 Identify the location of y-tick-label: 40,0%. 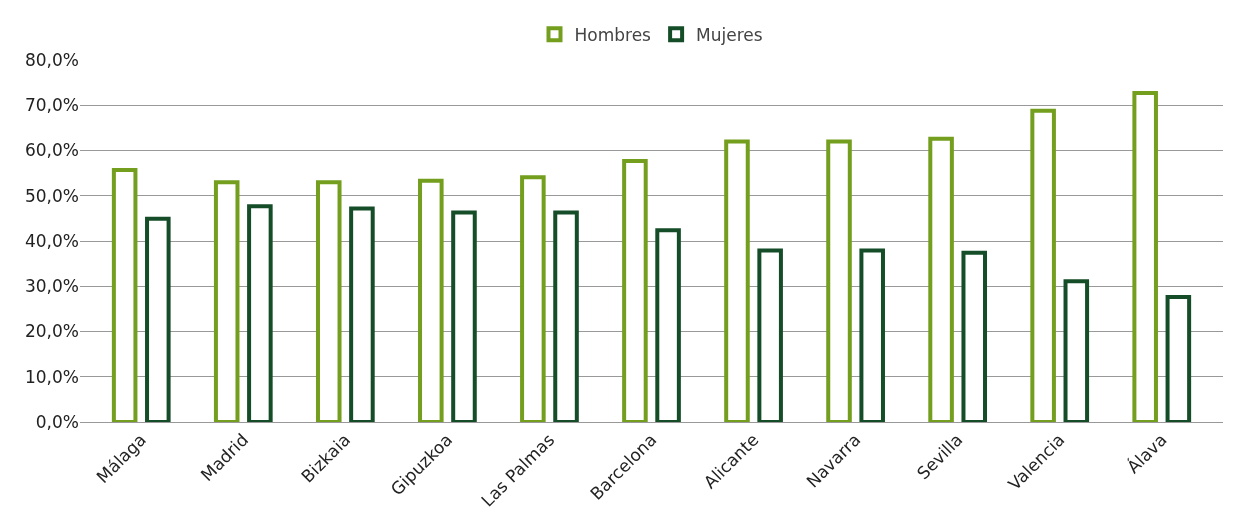
(51, 240).